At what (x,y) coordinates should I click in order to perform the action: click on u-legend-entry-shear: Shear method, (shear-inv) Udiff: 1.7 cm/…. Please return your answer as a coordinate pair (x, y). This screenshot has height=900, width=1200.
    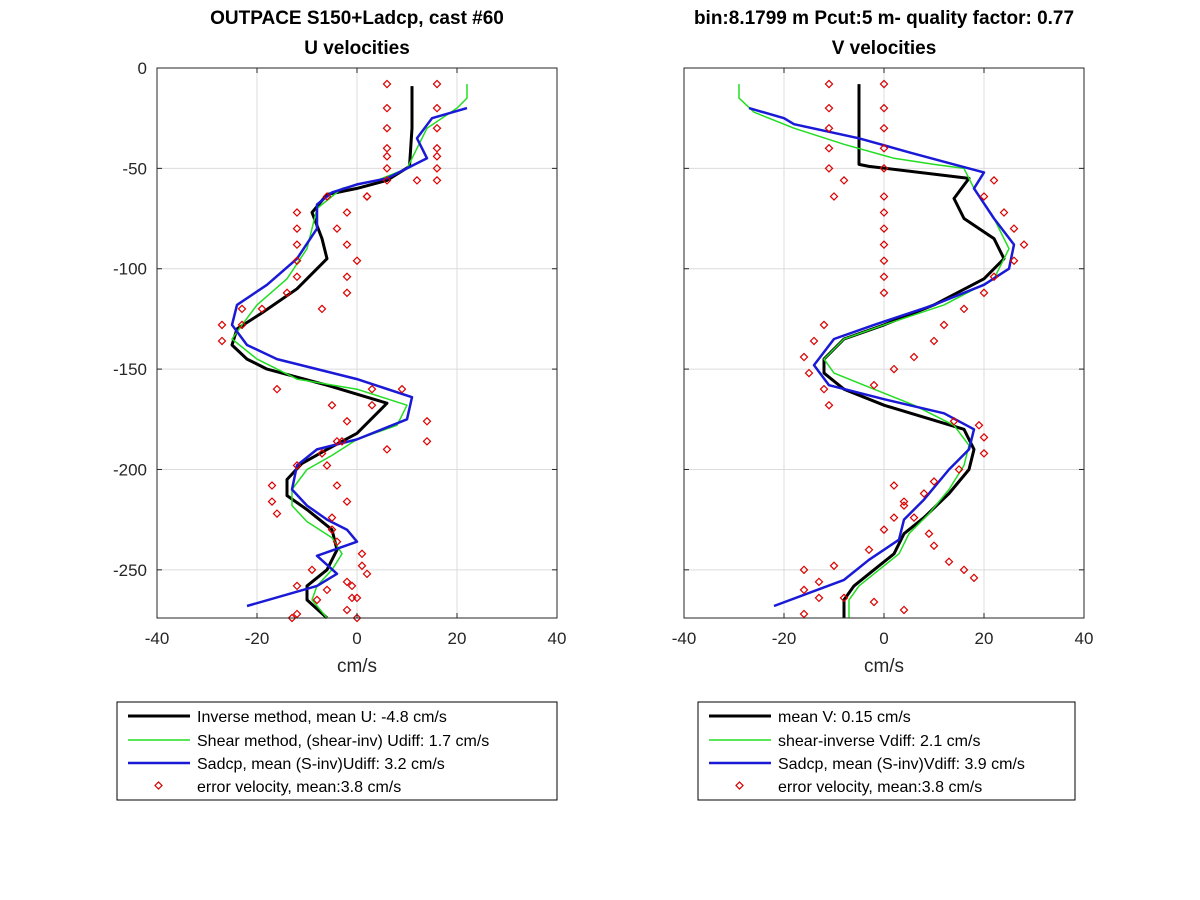
    Looking at the image, I should click on (343, 741).